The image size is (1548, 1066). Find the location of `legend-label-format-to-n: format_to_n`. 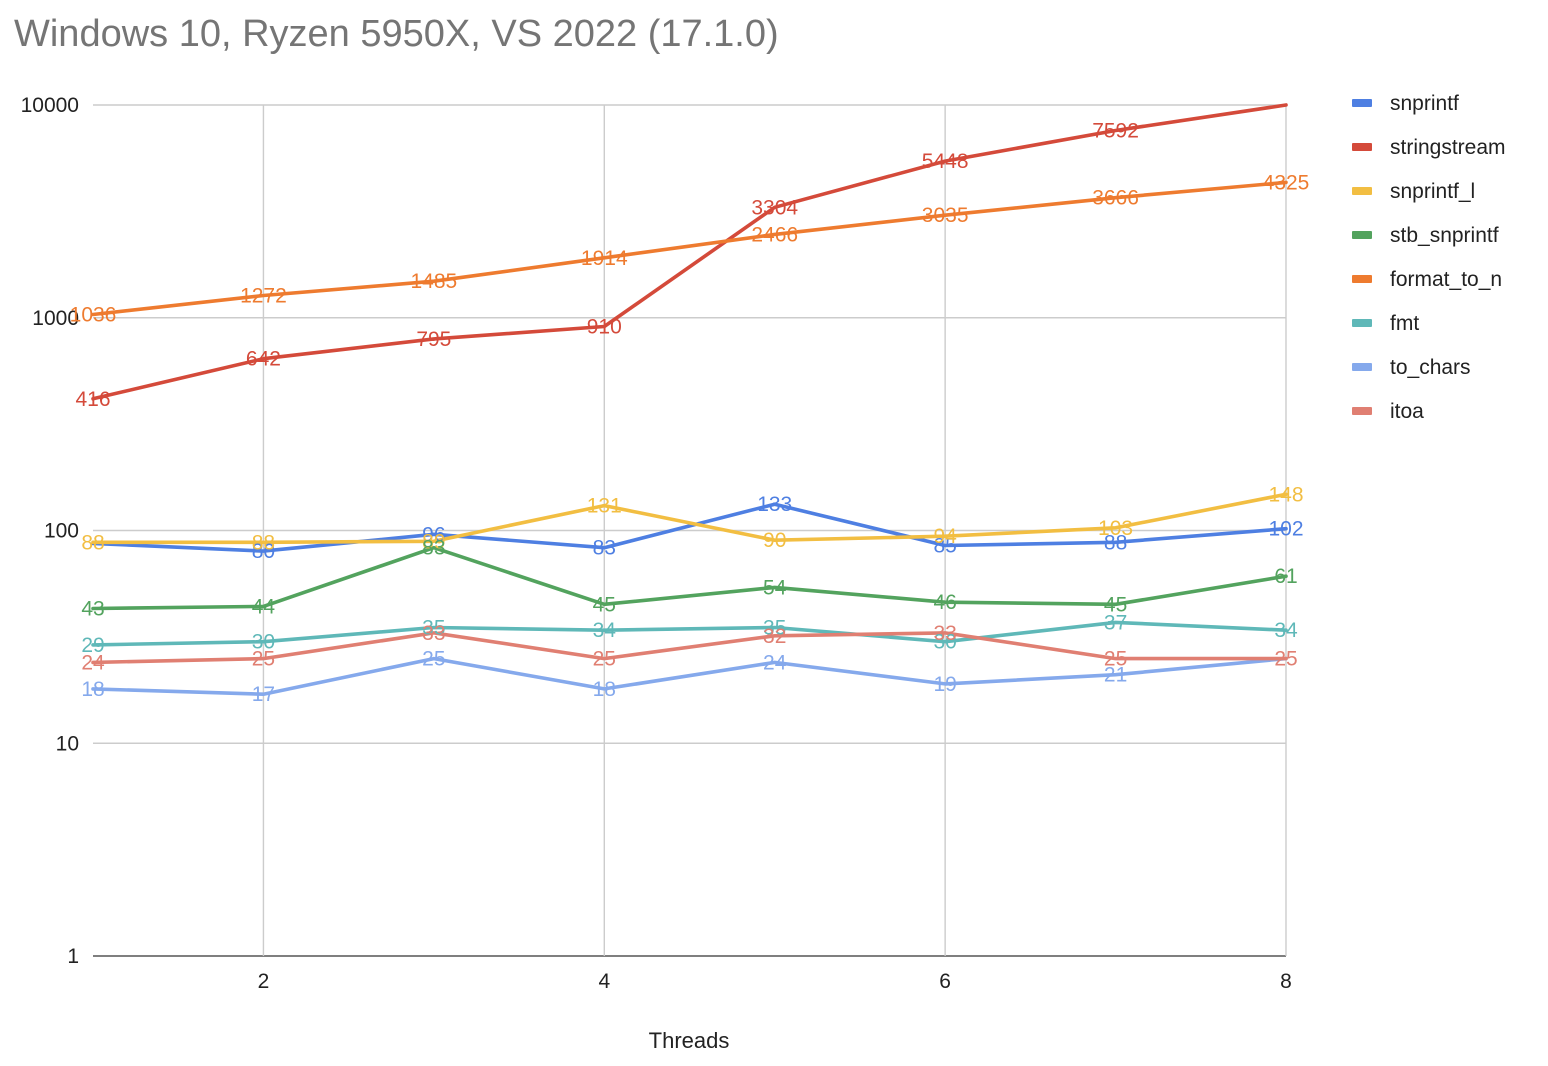

legend-label-format-to-n: format_to_n is located at coordinates (1446, 279).